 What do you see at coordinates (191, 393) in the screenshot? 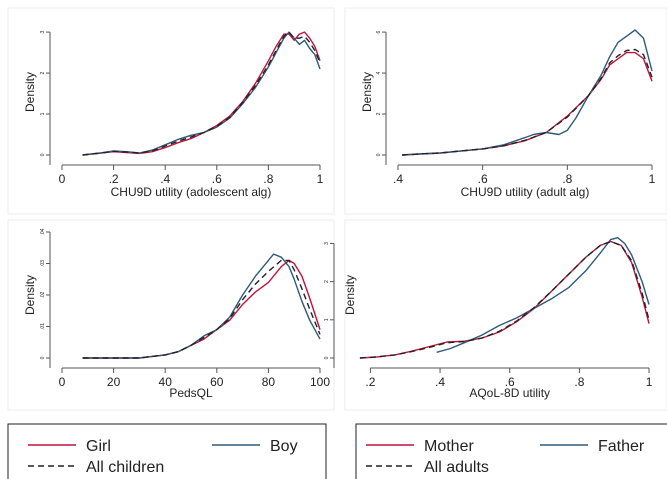
I see `x-axis-title: PedsQL` at bounding box center [191, 393].